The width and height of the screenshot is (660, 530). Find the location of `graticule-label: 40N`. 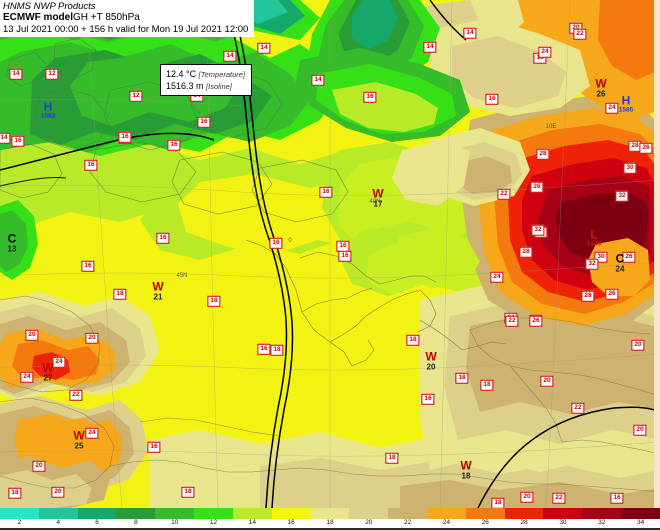

graticule-label: 40N is located at coordinates (375, 202).